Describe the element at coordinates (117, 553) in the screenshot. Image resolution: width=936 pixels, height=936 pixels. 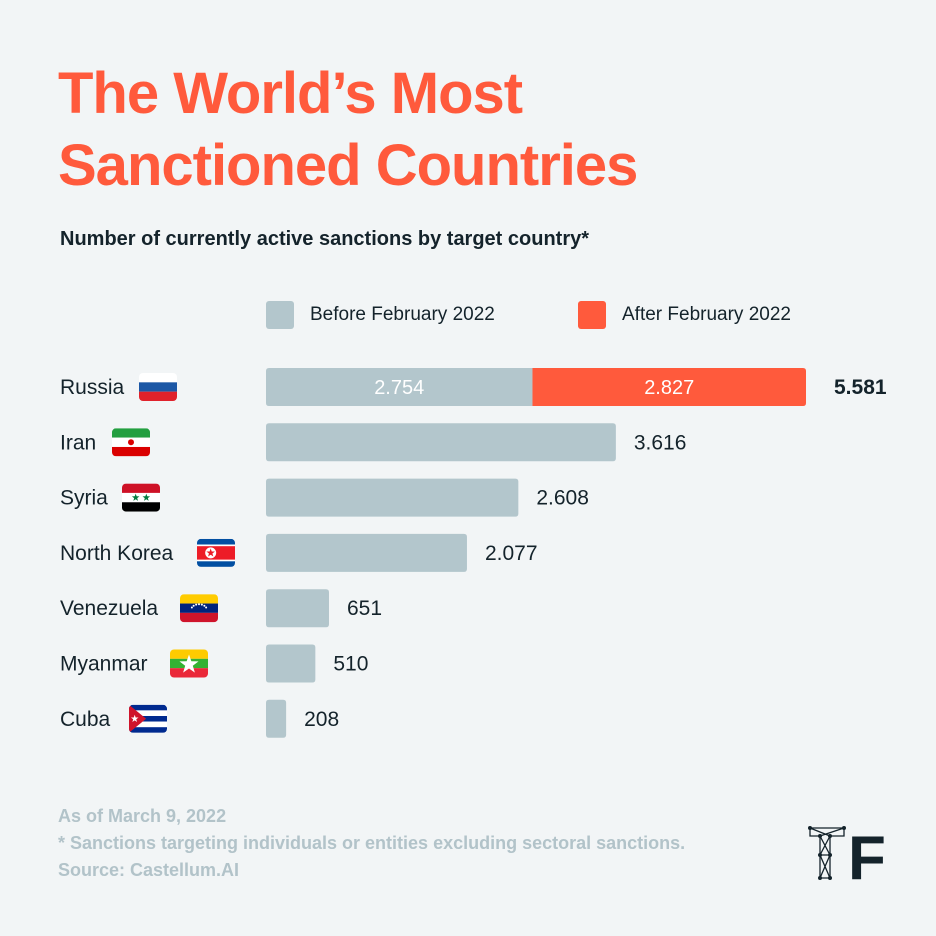
I see `country-label-north-korea: North Korea` at that location.